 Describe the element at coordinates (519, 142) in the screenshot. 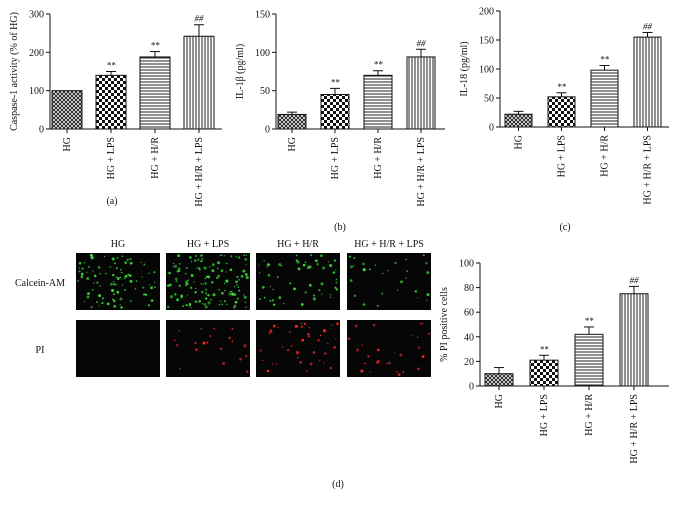

I see `x-tick-label: HG` at that location.